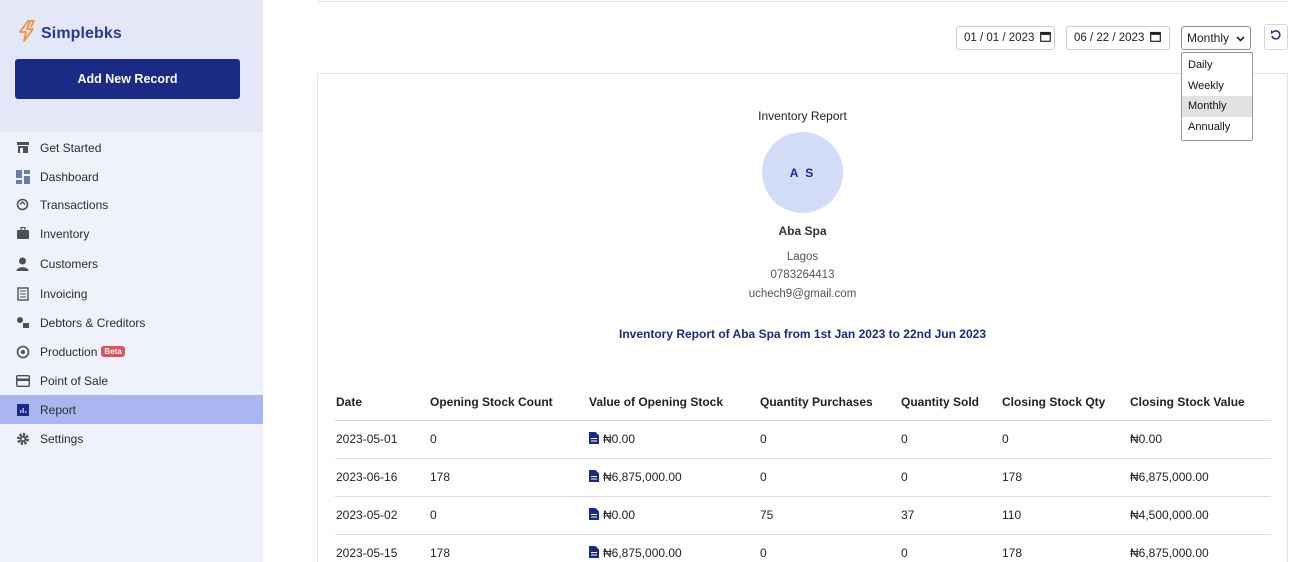  Describe the element at coordinates (1065, 439) in the screenshot. I see `cell-closing-qty: 0` at that location.